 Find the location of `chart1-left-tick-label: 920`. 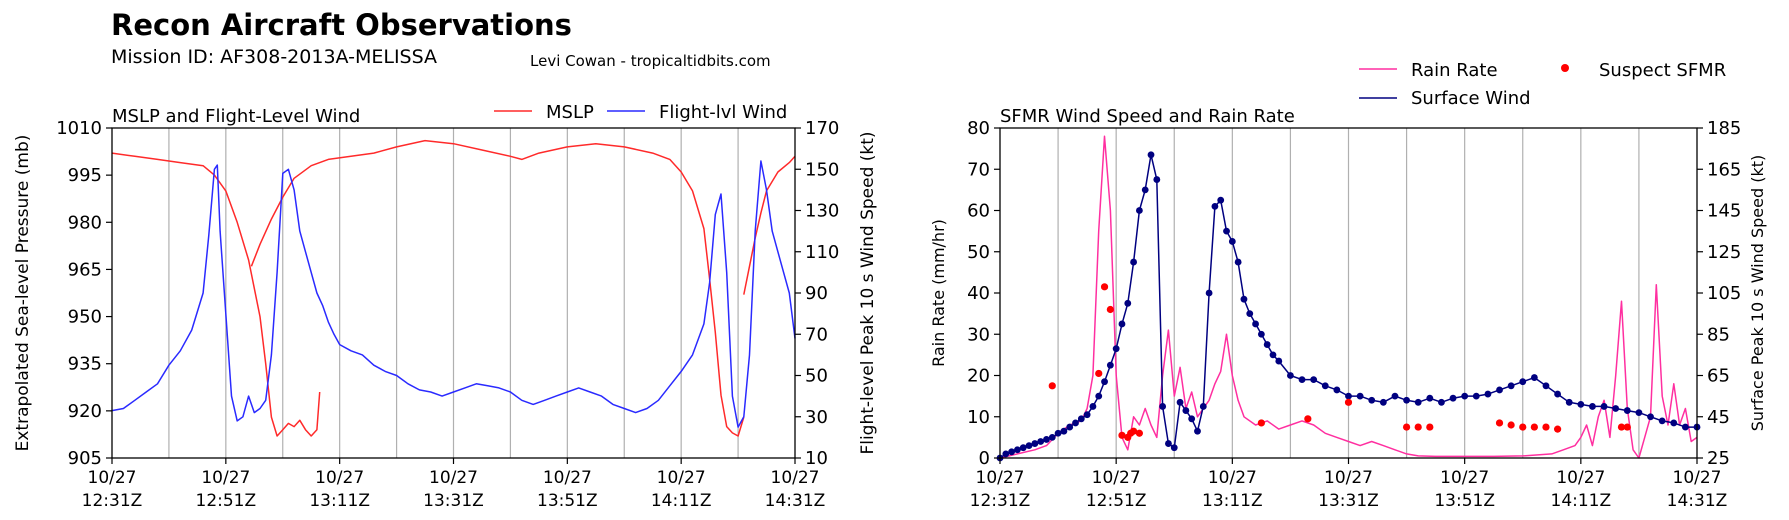

chart1-left-tick-label: 920 is located at coordinates (85, 411).